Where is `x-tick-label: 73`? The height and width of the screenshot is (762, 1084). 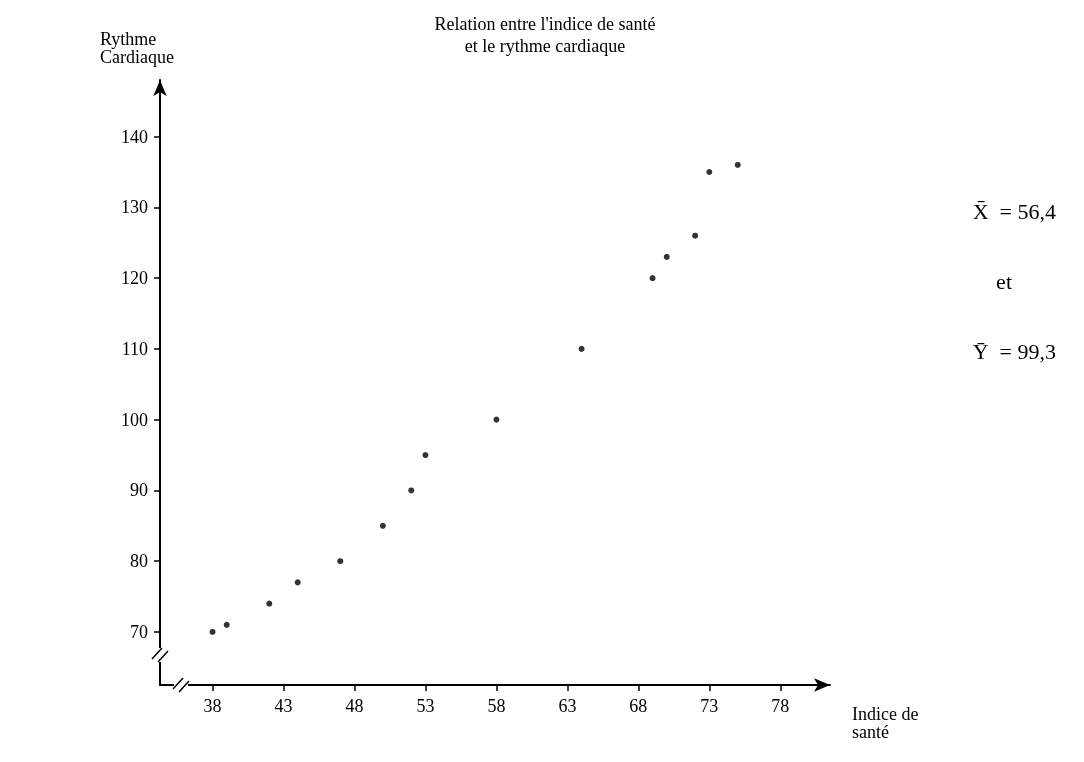
x-tick-label: 73 is located at coordinates (709, 706).